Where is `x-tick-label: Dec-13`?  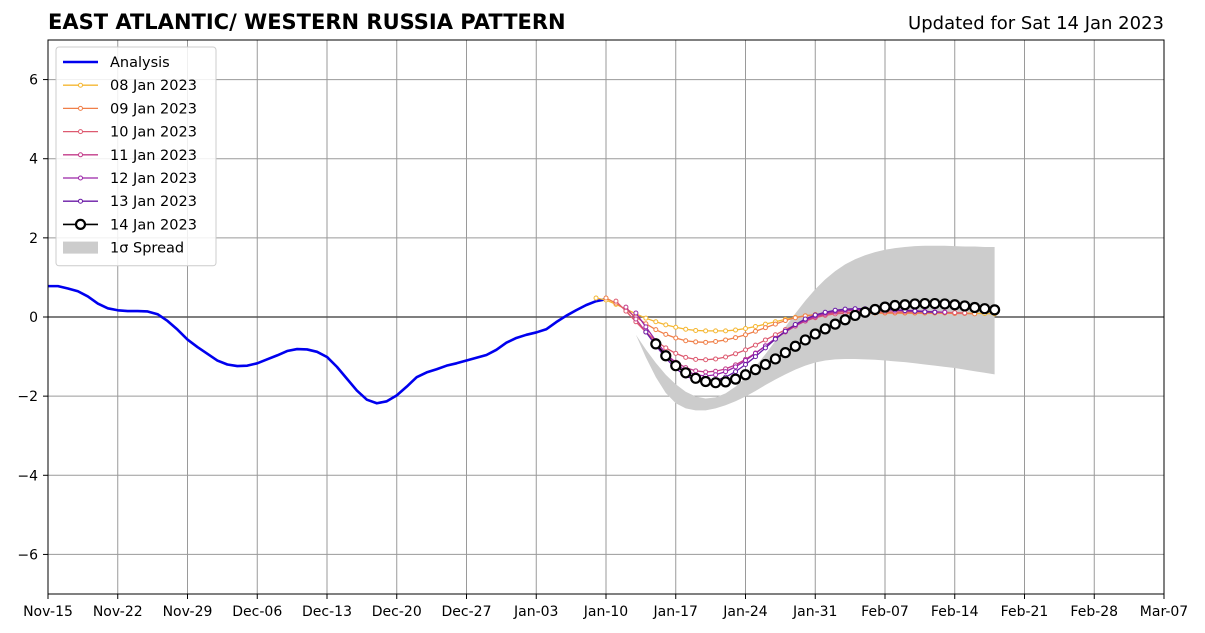
x-tick-label: Dec-13 is located at coordinates (327, 612).